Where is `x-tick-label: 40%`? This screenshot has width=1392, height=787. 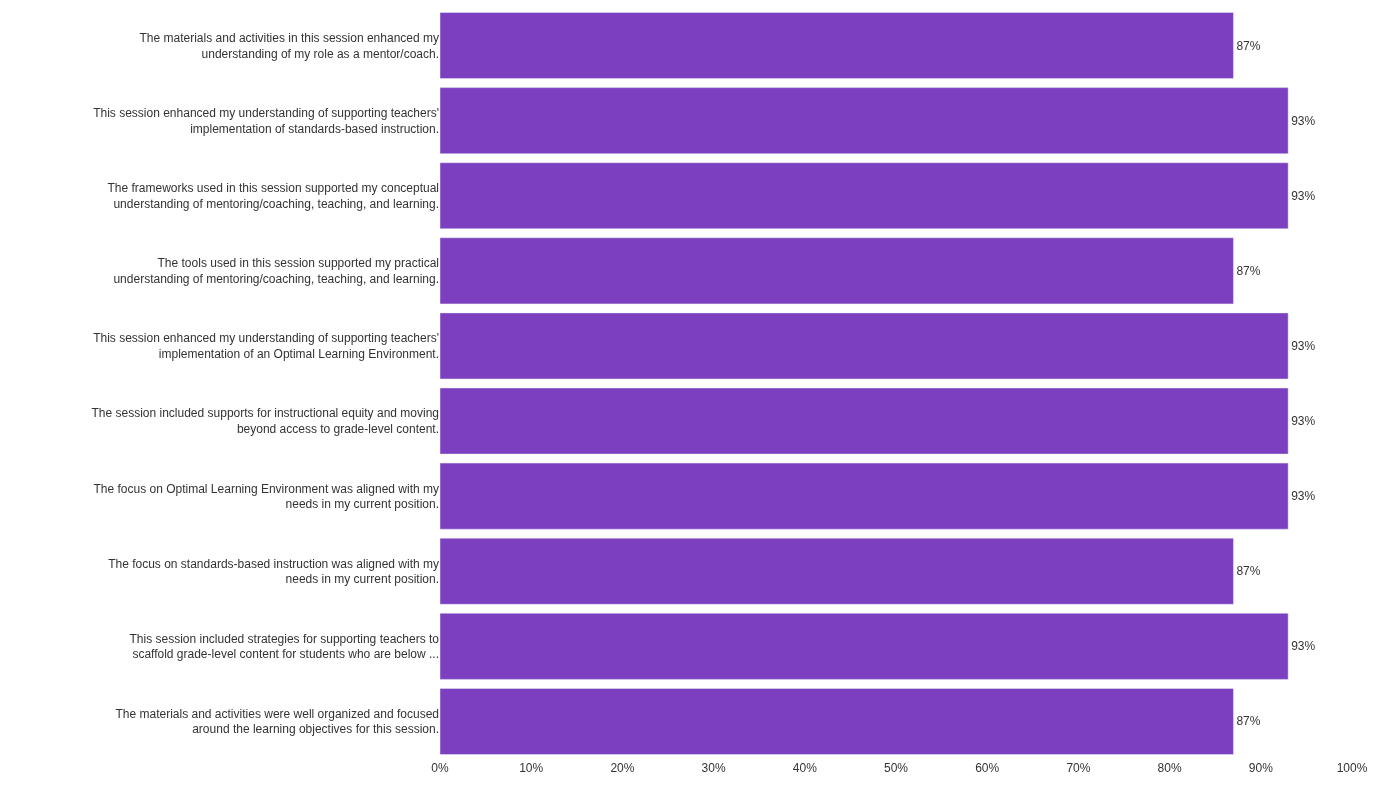 x-tick-label: 40% is located at coordinates (805, 768).